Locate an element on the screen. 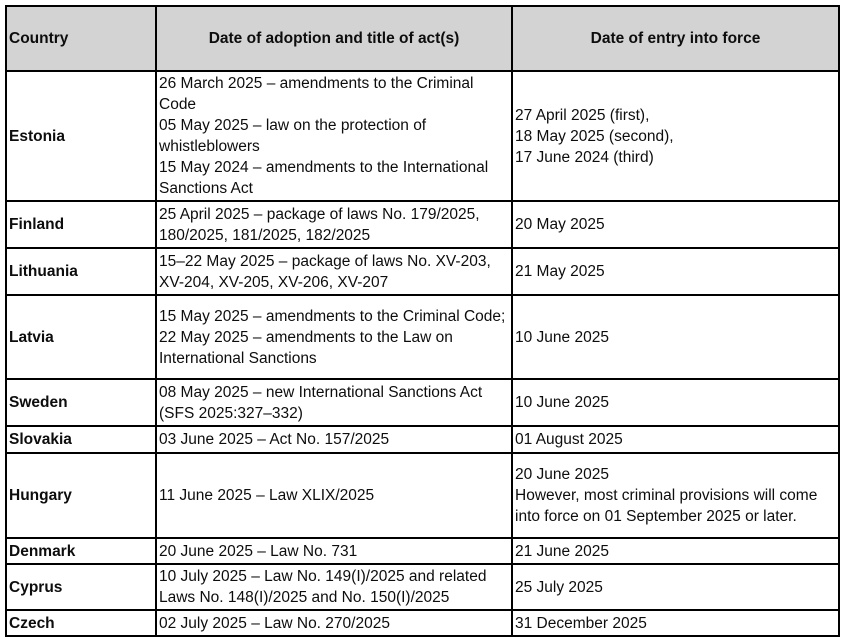 The image size is (842, 637). cell-adoption-and-title: 20 June 2025 – Law No. 731 is located at coordinates (334, 551).